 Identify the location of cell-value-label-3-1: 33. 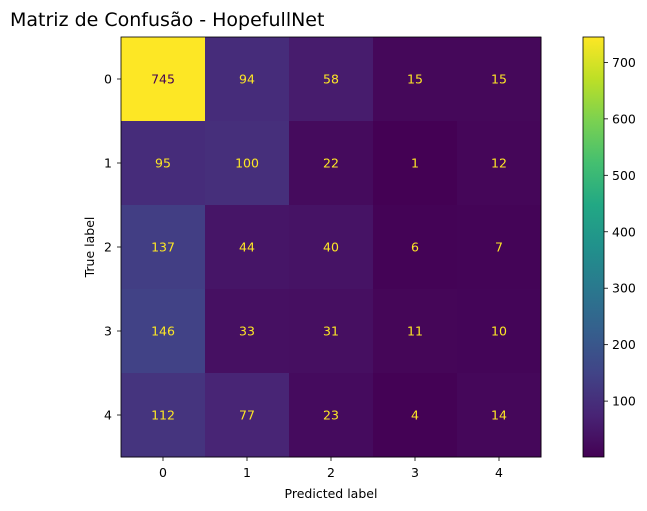
(247, 331).